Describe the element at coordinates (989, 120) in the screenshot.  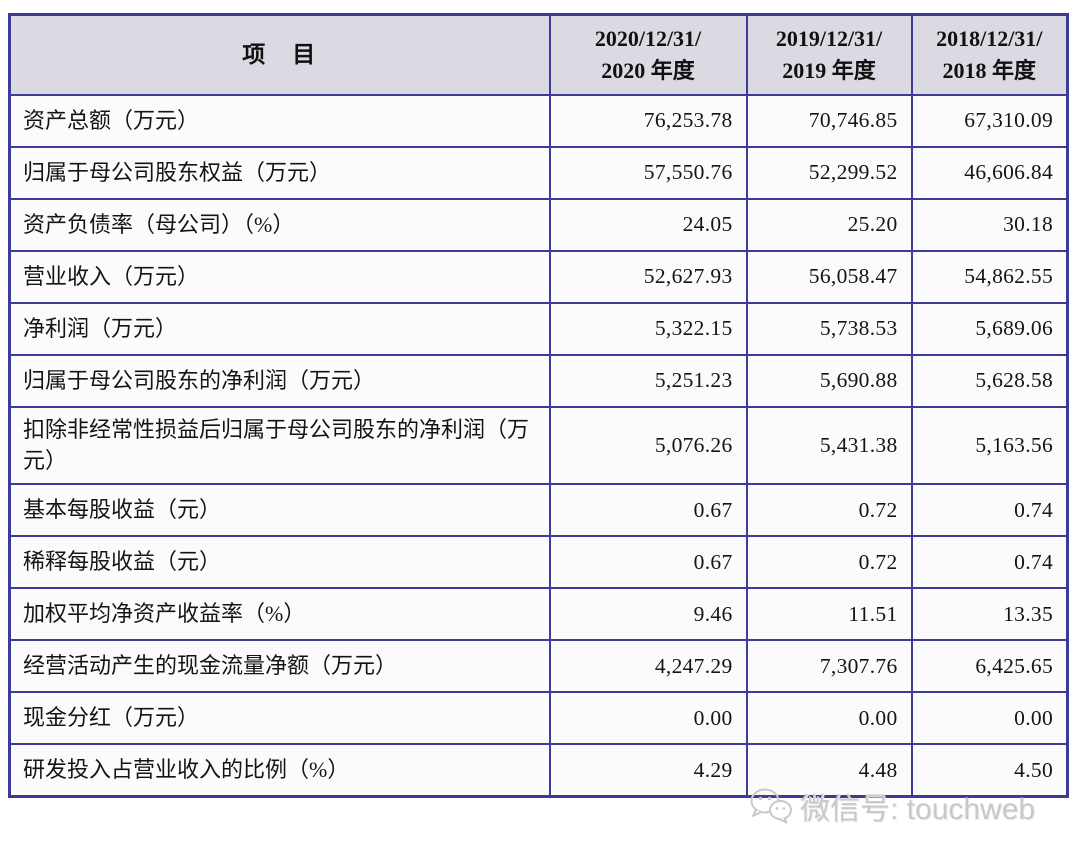
I see `row-value-2018: 67,310.09` at that location.